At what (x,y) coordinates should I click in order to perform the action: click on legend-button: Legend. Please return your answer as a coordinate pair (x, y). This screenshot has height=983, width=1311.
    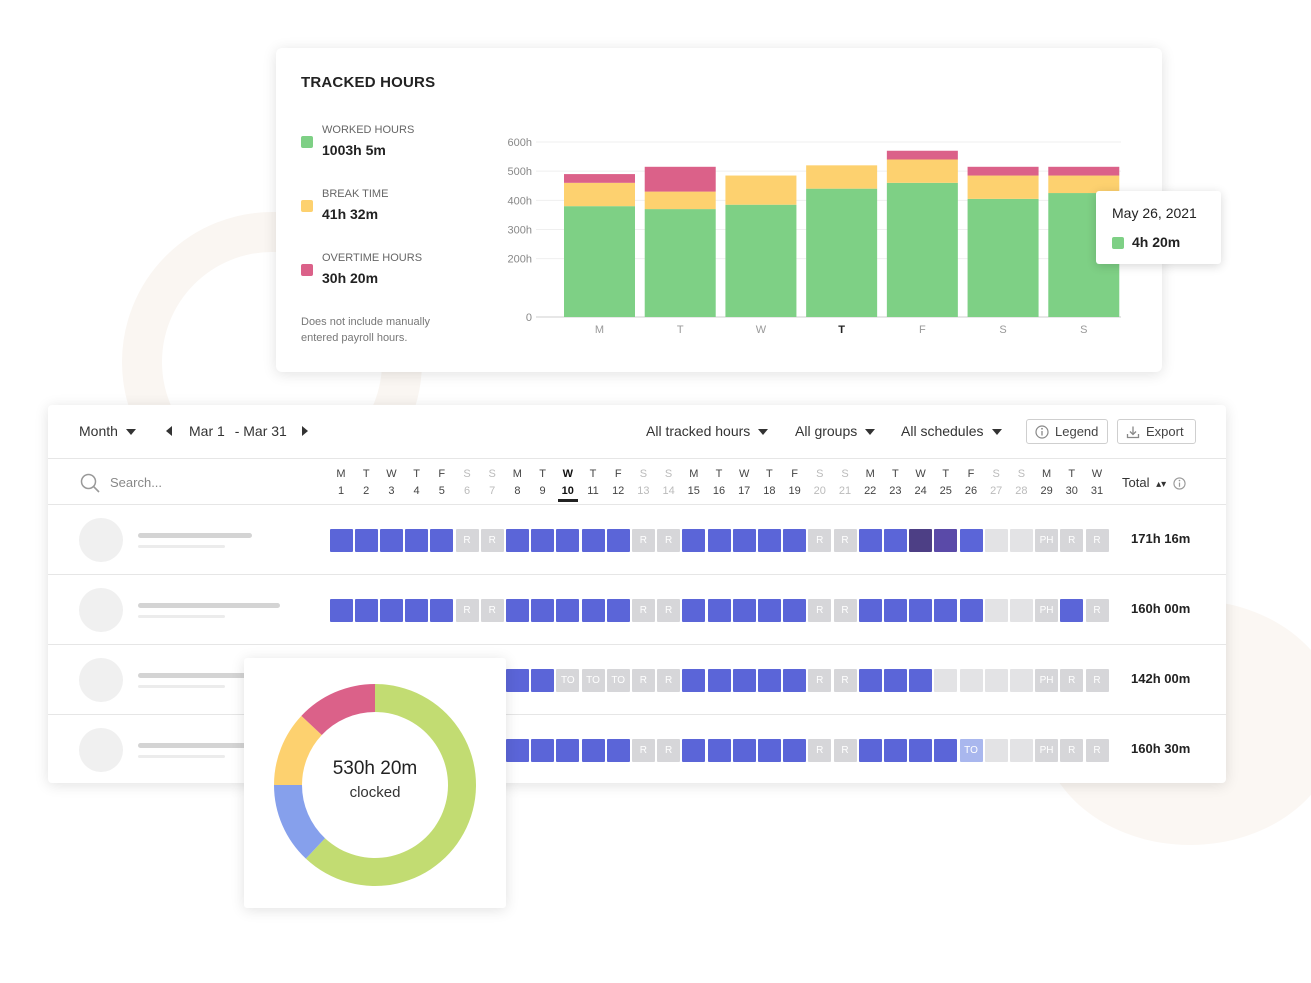
    Looking at the image, I should click on (1067, 431).